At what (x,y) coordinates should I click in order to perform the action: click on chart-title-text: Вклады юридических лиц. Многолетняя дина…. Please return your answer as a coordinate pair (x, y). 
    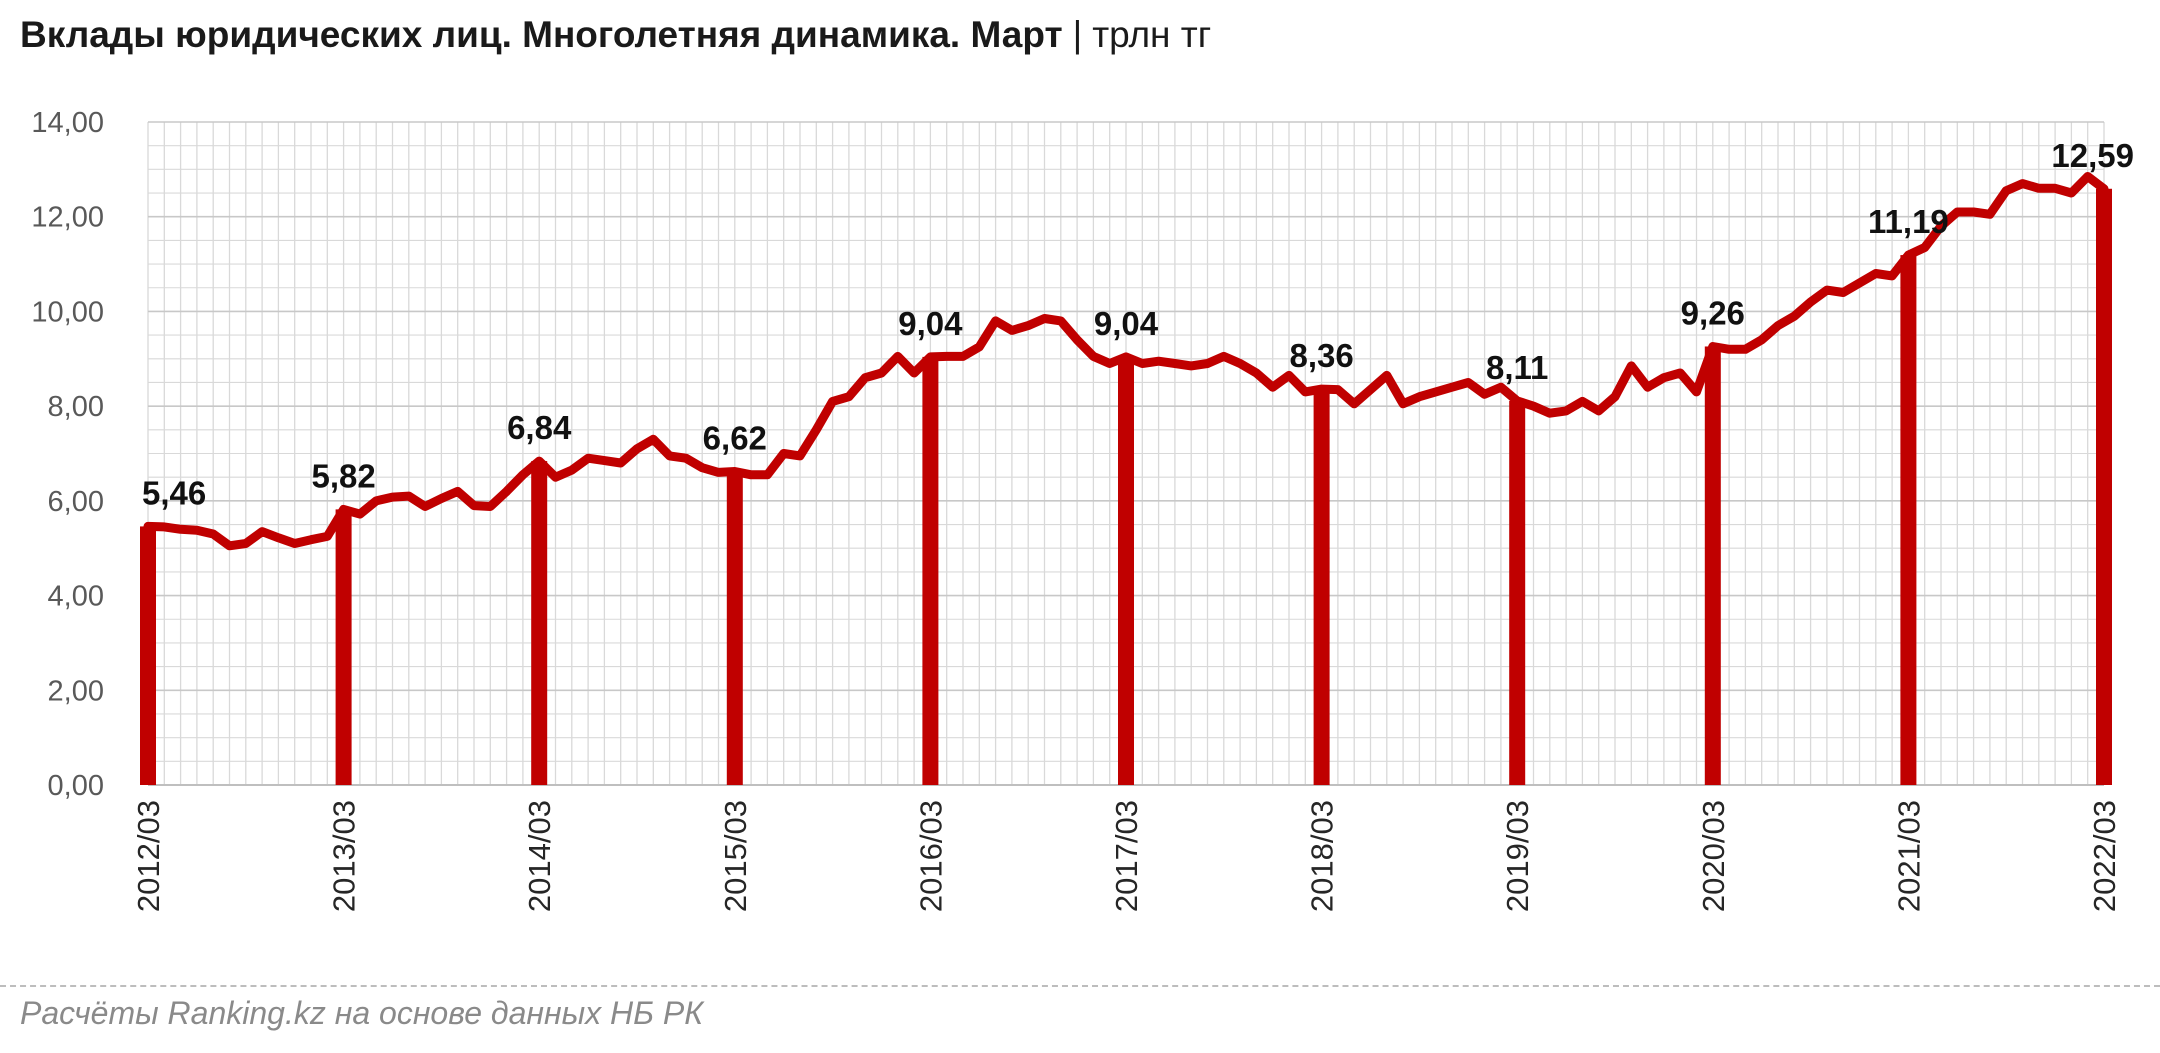
    Looking at the image, I should click on (541, 34).